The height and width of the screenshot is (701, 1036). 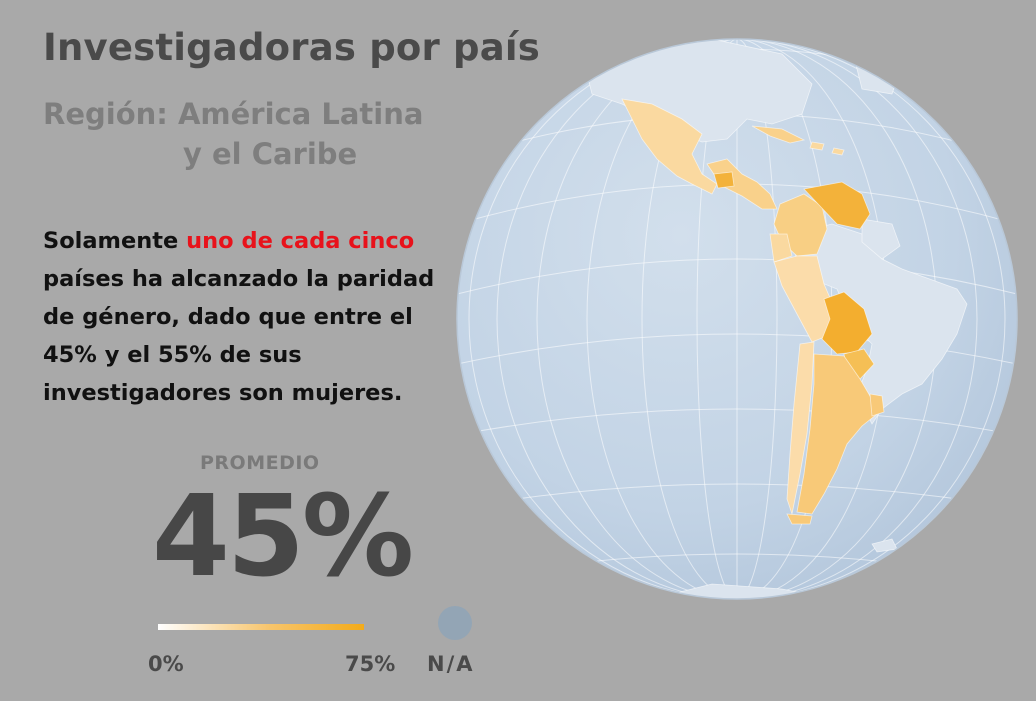 What do you see at coordinates (370, 664) in the screenshot?
I see `legend-max-label: 75%` at bounding box center [370, 664].